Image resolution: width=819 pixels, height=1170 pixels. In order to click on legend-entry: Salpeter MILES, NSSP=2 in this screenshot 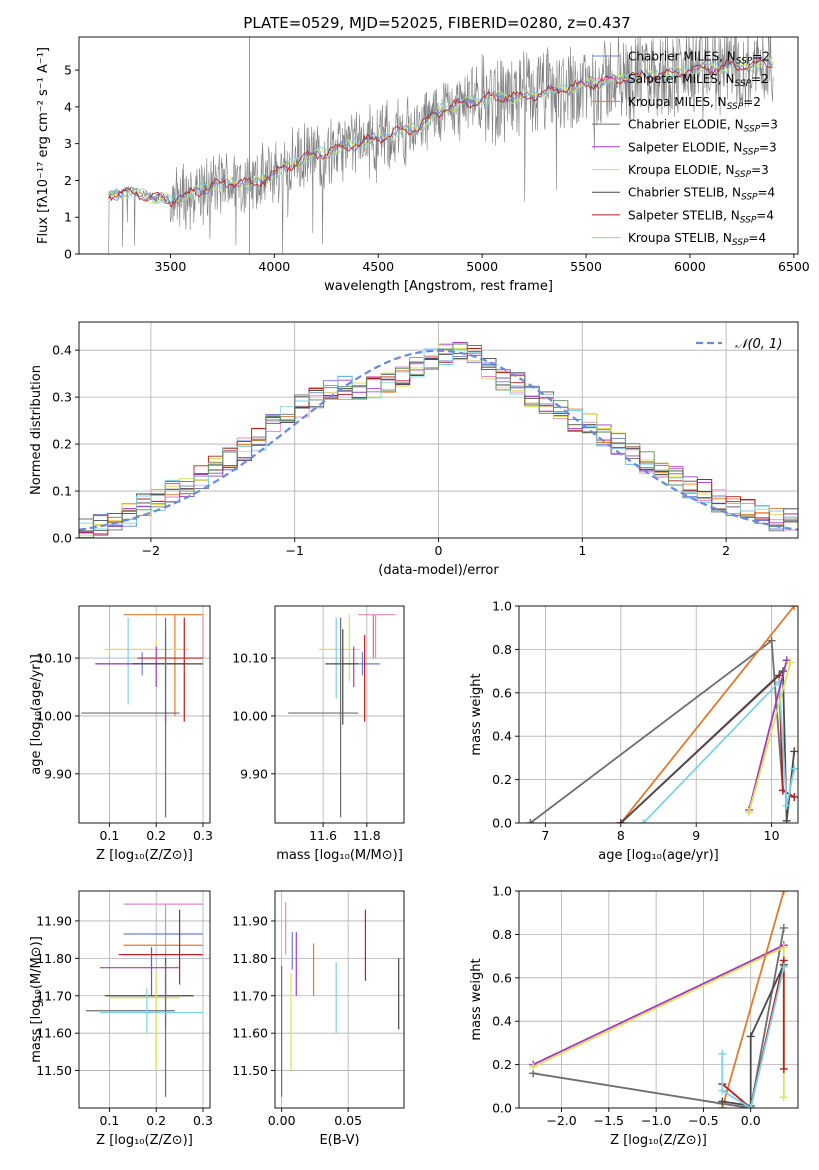, I will do `click(698, 80)`.